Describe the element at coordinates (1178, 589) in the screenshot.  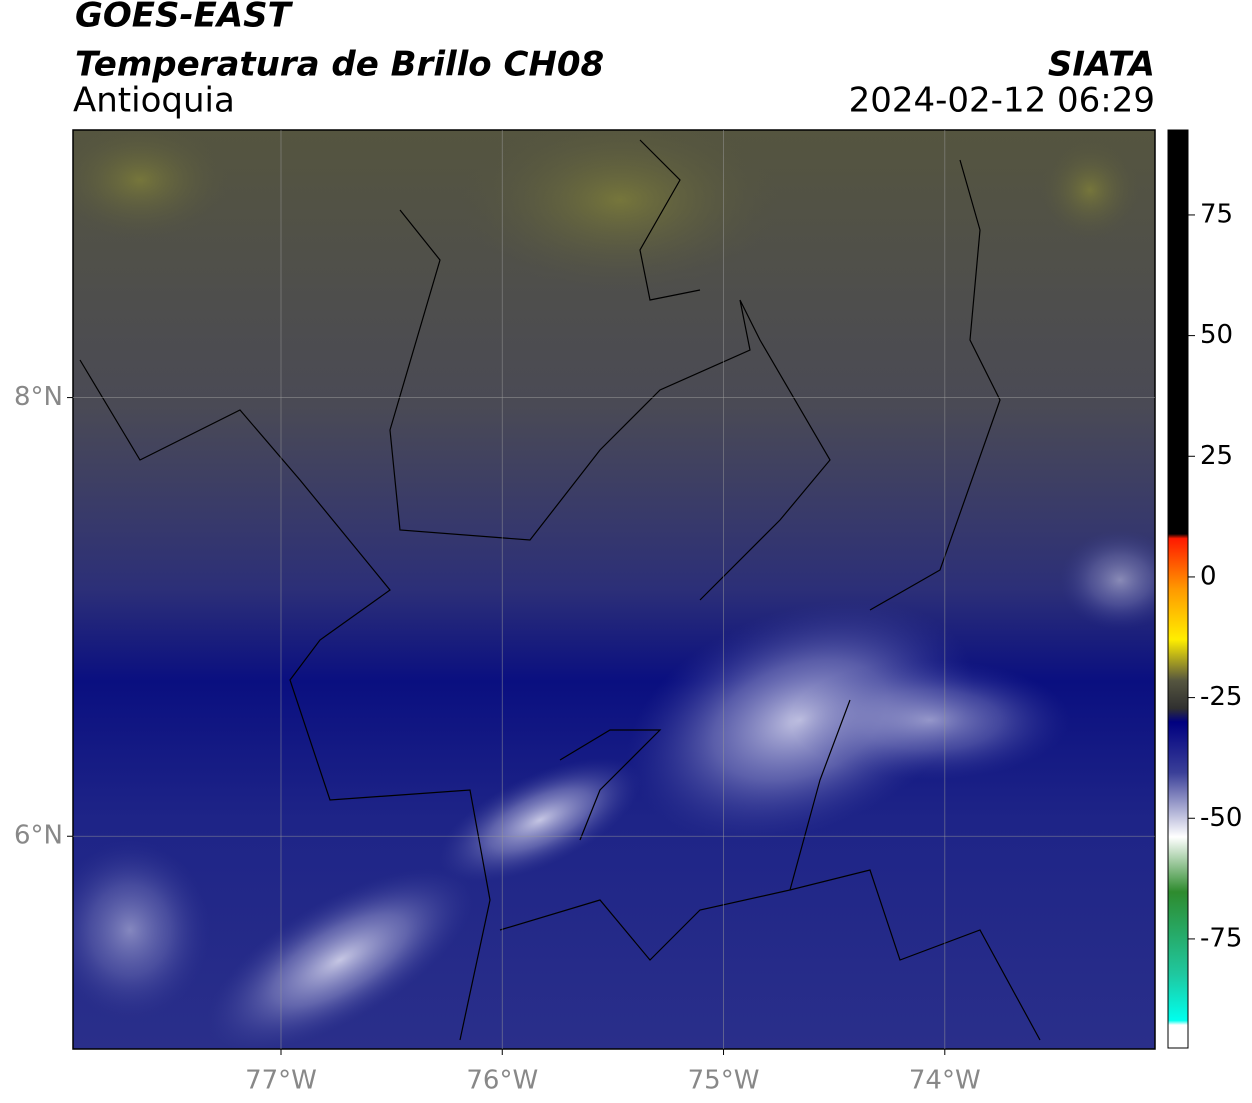
I see `colorbar` at that location.